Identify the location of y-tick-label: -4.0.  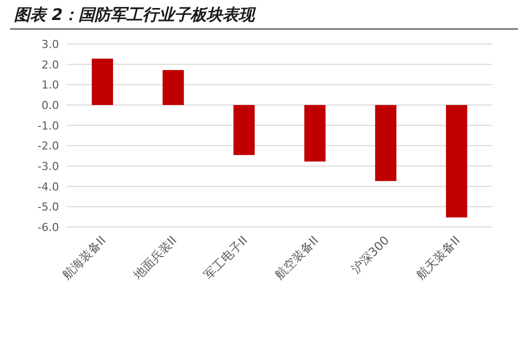
(48, 187).